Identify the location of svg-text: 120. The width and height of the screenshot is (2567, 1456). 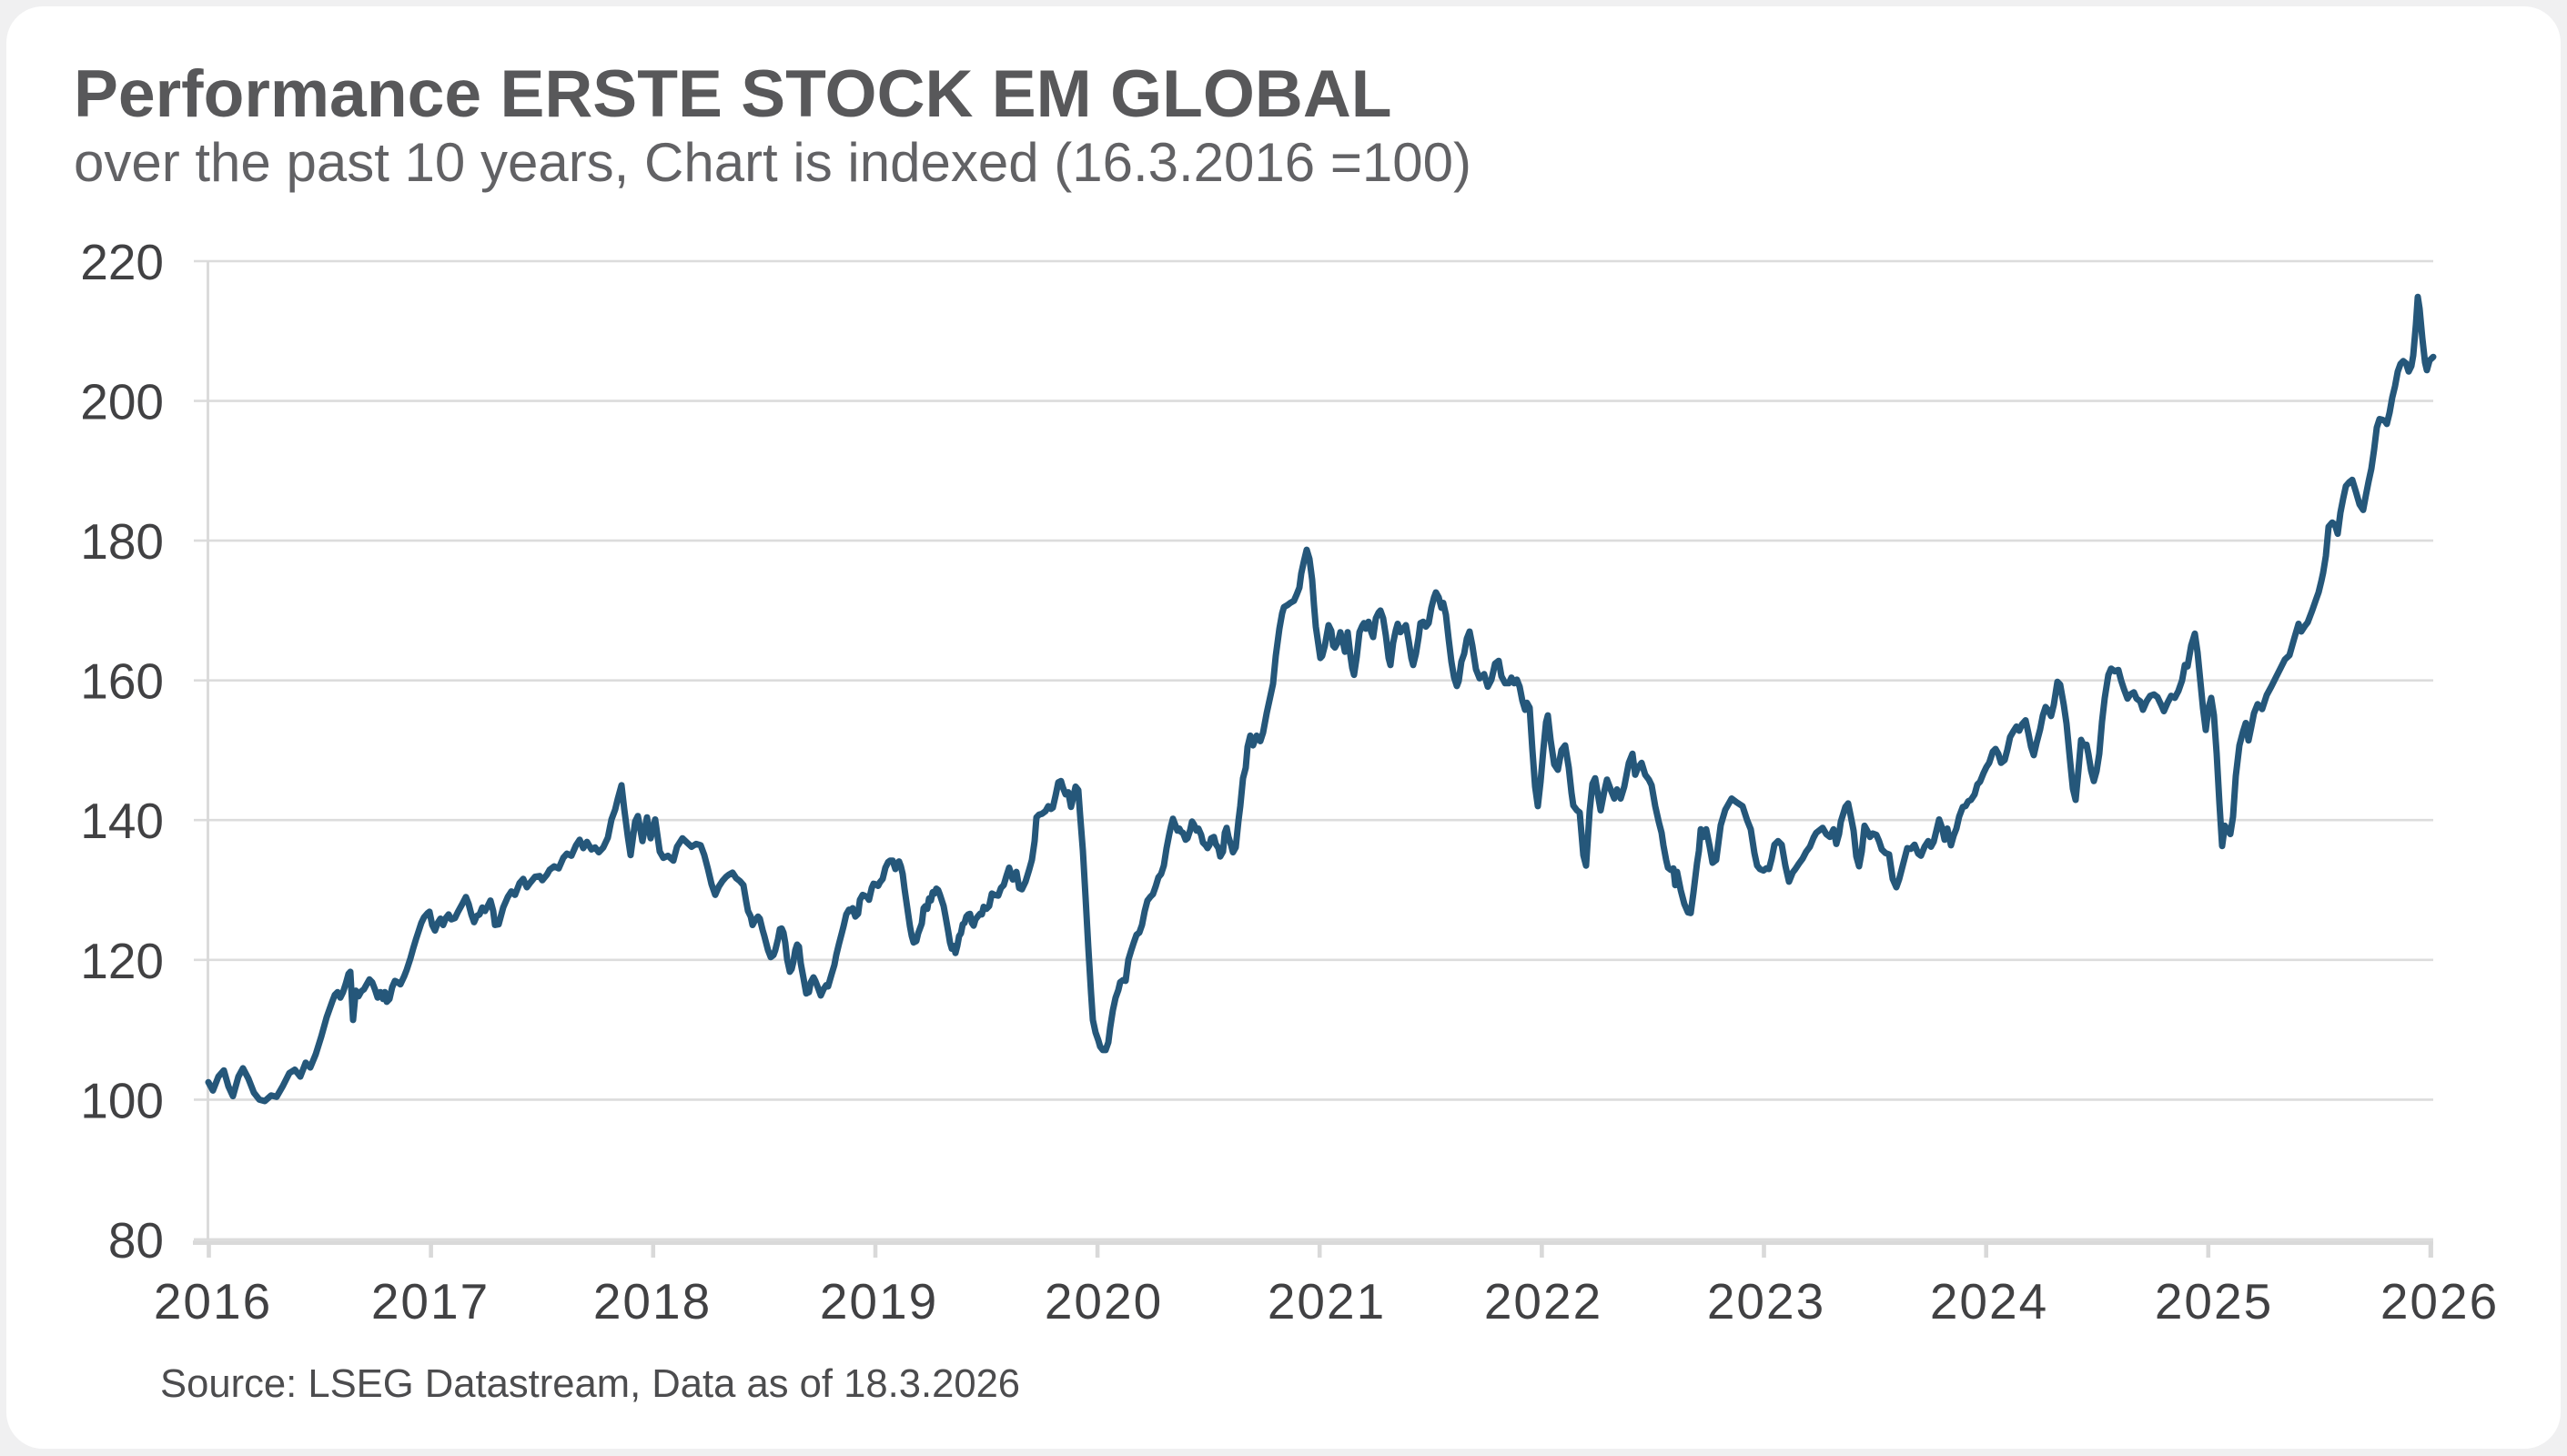
(122, 961).